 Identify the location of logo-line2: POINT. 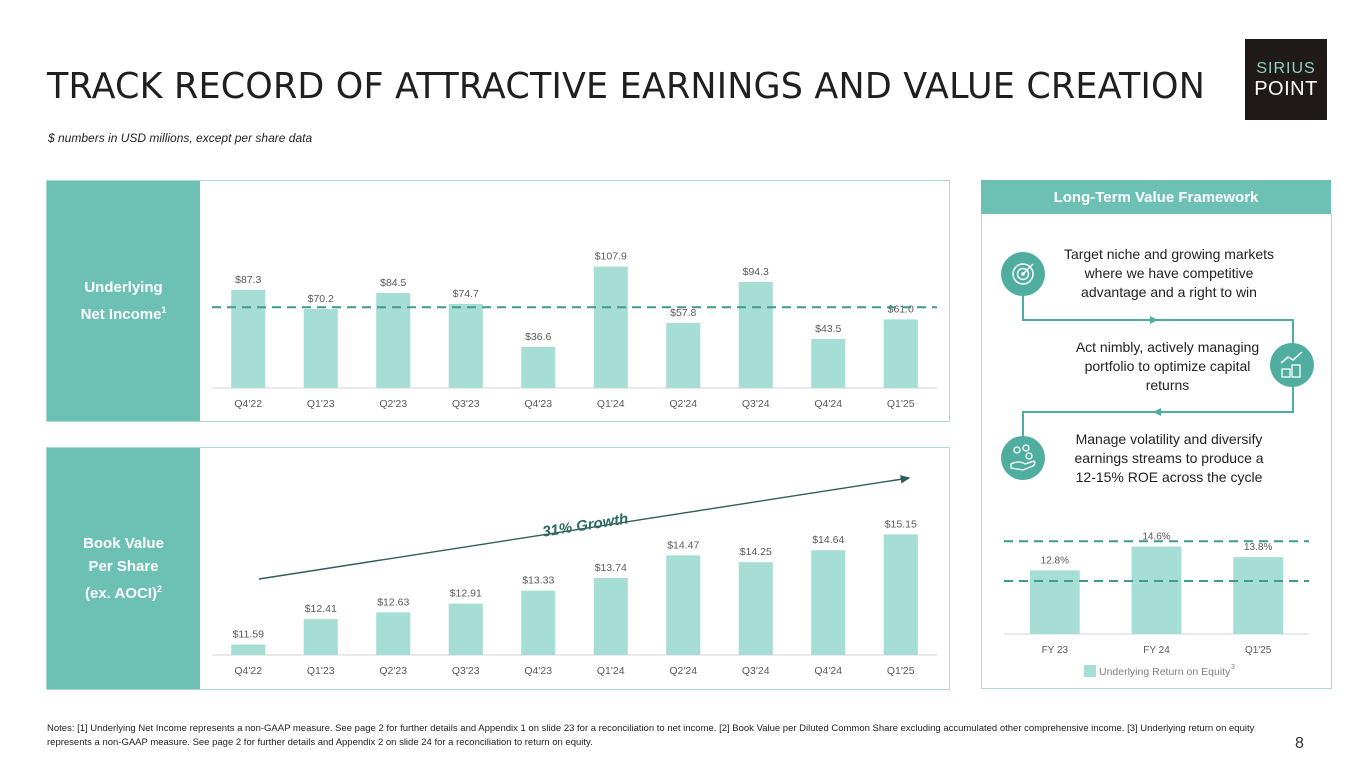
(1286, 88).